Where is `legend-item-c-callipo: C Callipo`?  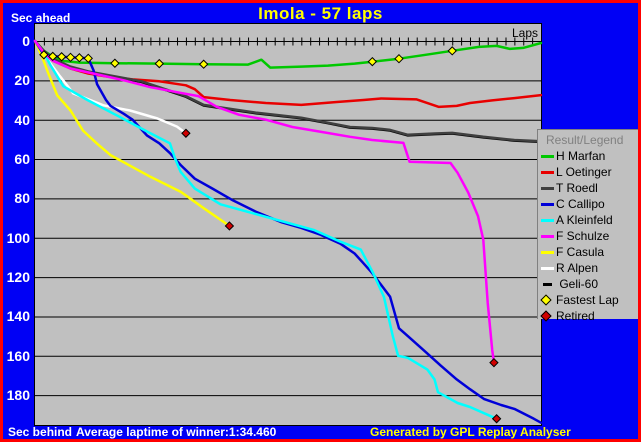
legend-item-c-callipo: C Callipo is located at coordinates (589, 204).